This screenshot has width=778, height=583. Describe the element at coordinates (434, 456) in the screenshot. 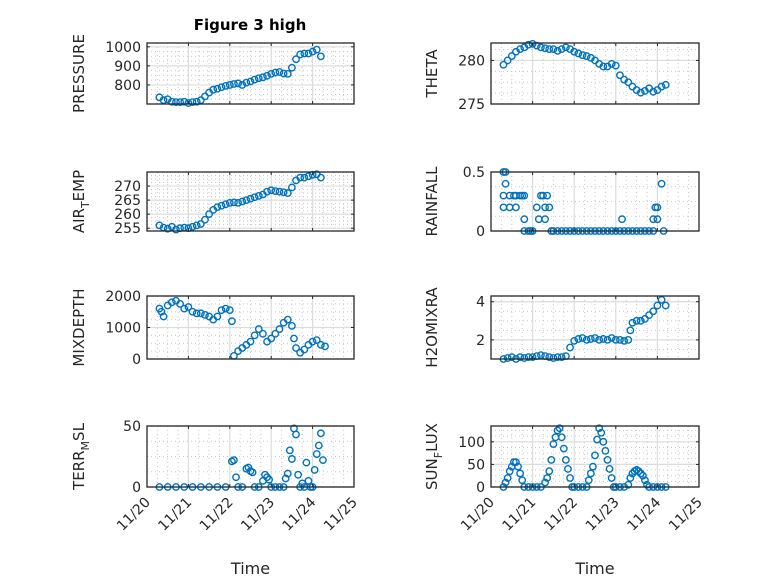

I see `y-axis-label: SUNFLUX` at that location.